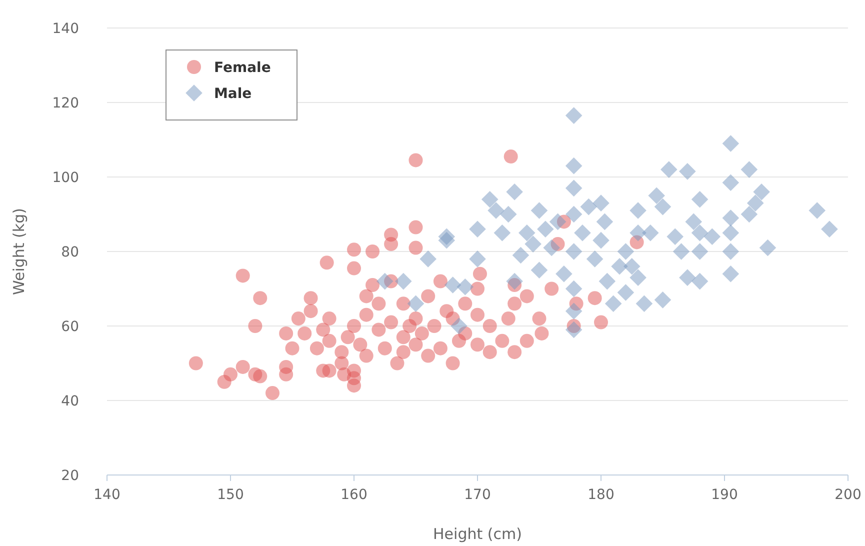 This screenshot has height=546, width=865. Describe the element at coordinates (65, 178) in the screenshot. I see `y-tick-label: 100` at that location.